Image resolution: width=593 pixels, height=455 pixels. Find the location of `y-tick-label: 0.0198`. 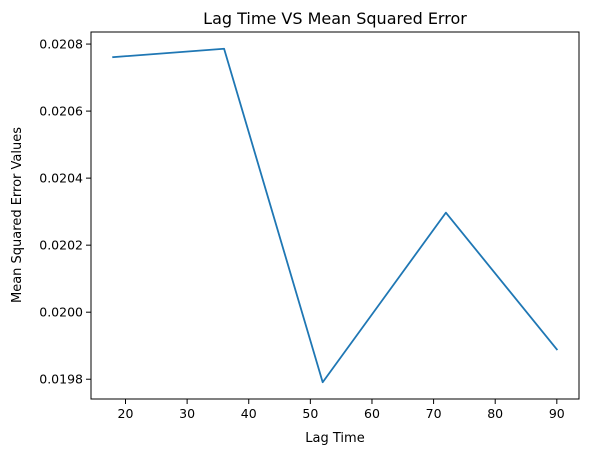

y-tick-label: 0.0198 is located at coordinates (61, 379).